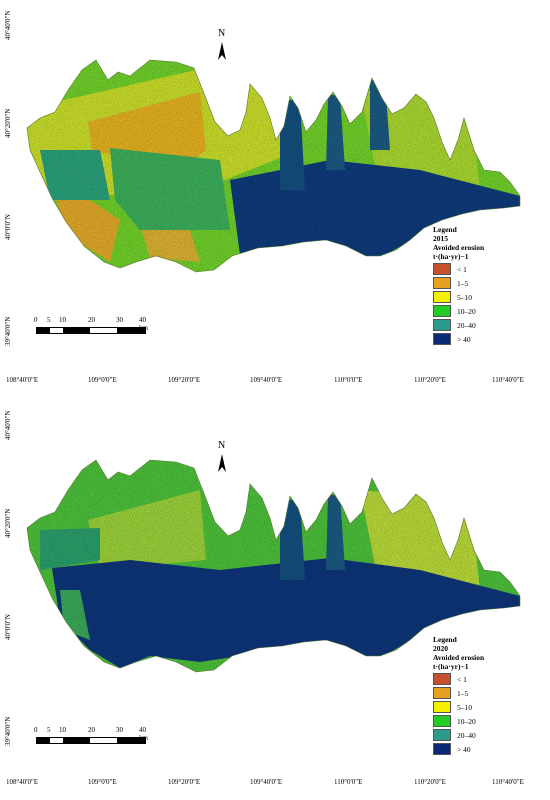 This screenshot has width=550, height=800. I want to click on legend-year: 2015, so click(440, 238).